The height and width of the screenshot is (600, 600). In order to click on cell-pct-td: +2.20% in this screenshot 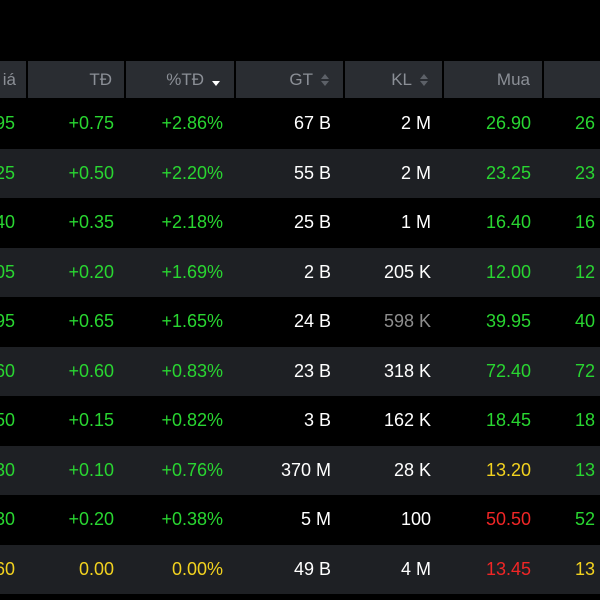, I will do `click(192, 172)`.